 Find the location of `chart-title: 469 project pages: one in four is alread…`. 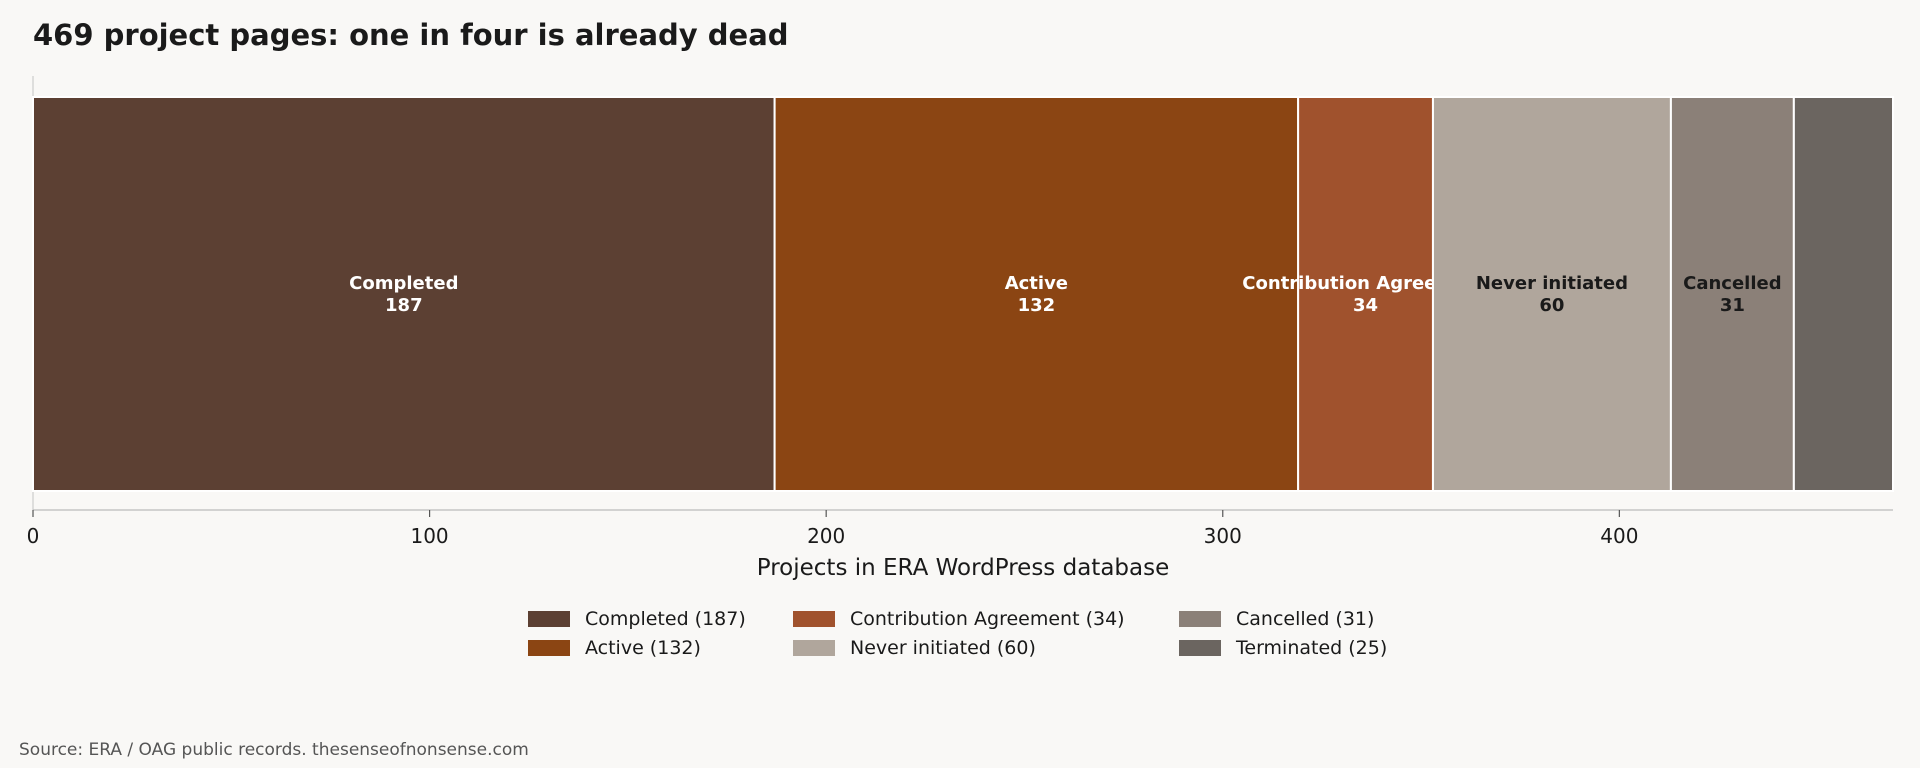

chart-title: 469 project pages: one in four is alread… is located at coordinates (411, 35).